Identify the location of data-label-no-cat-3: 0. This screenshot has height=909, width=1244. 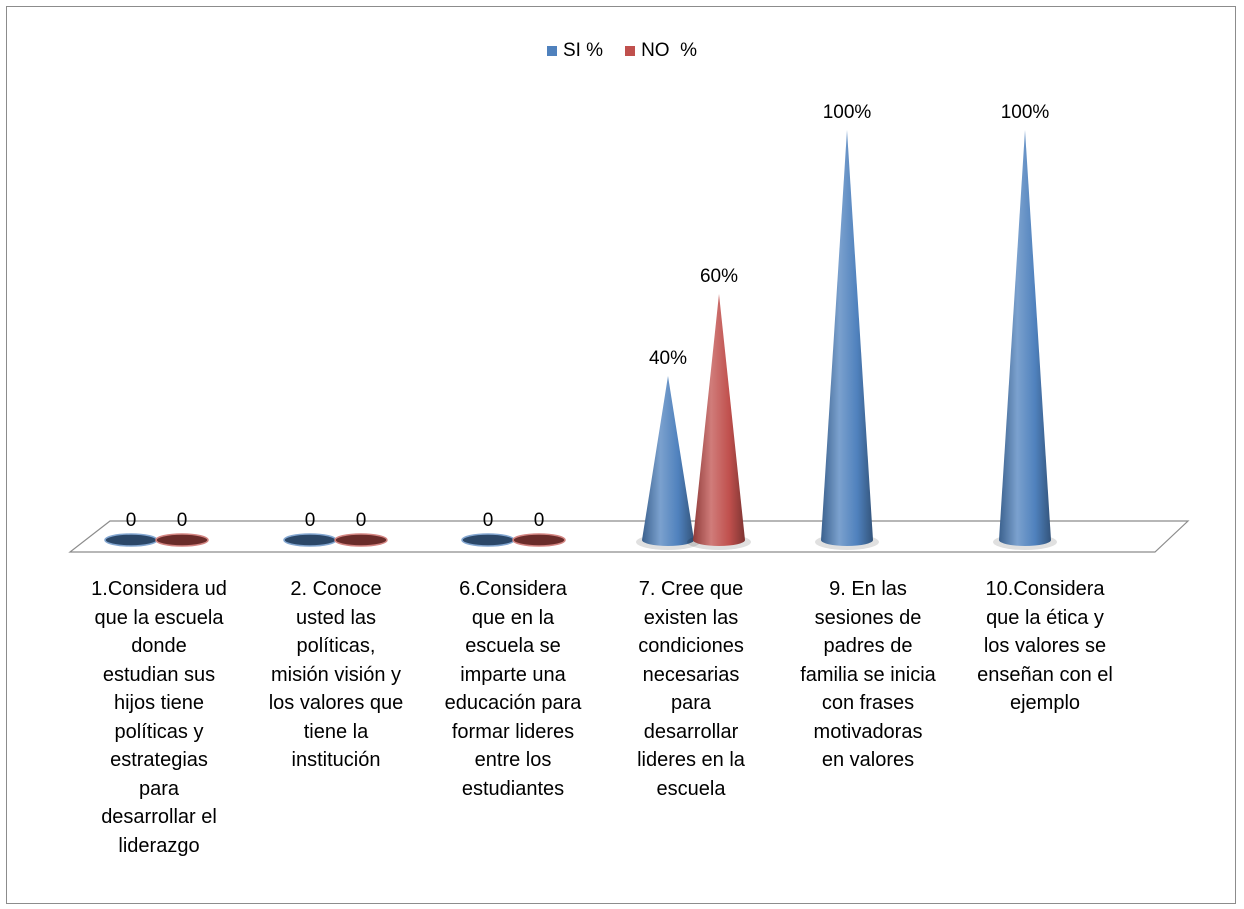
(539, 520).